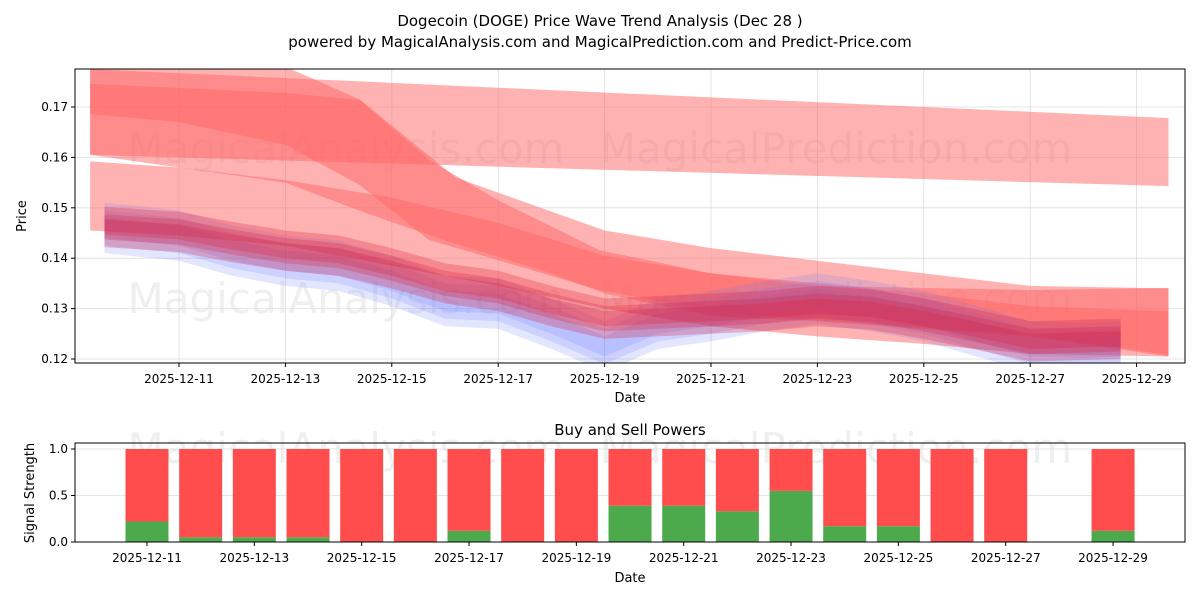 The height and width of the screenshot is (600, 1200). What do you see at coordinates (54, 208) in the screenshot?
I see `y-tick-label: 0.15` at bounding box center [54, 208].